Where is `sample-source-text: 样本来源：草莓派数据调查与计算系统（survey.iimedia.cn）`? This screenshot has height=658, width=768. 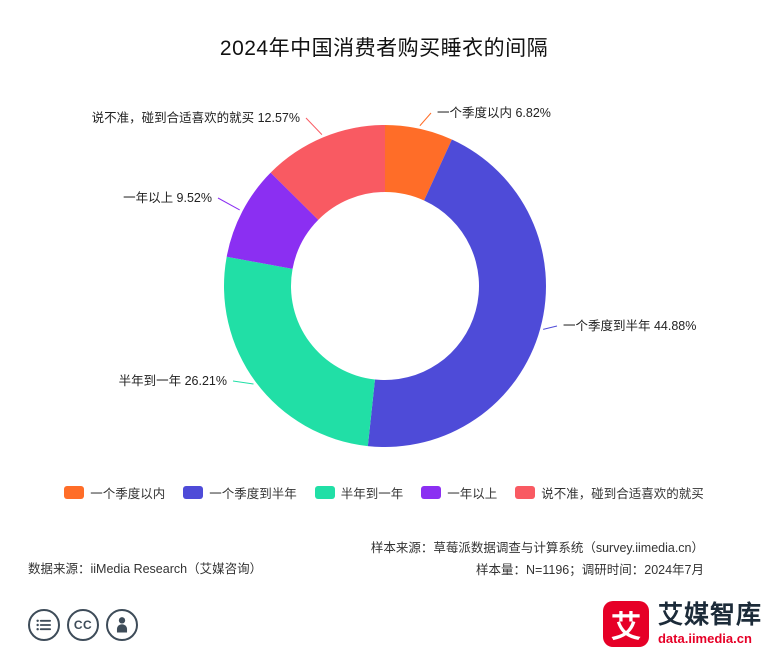
sample-source-text: 样本来源：草莓派数据调查与计算系统（survey.iimedia.cn） is located at coordinates (537, 548).